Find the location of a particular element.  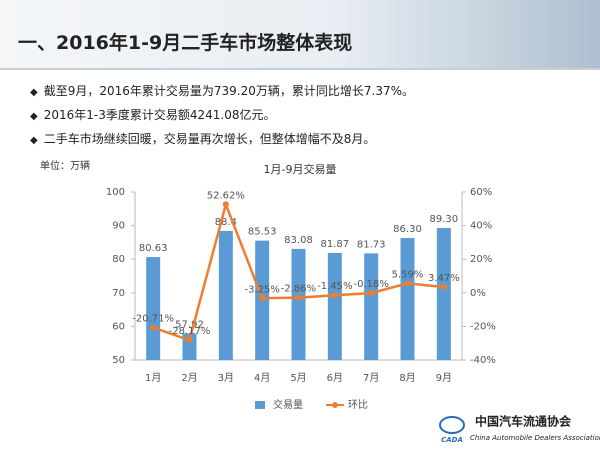

line-value-label: 52.62% is located at coordinates (226, 195).